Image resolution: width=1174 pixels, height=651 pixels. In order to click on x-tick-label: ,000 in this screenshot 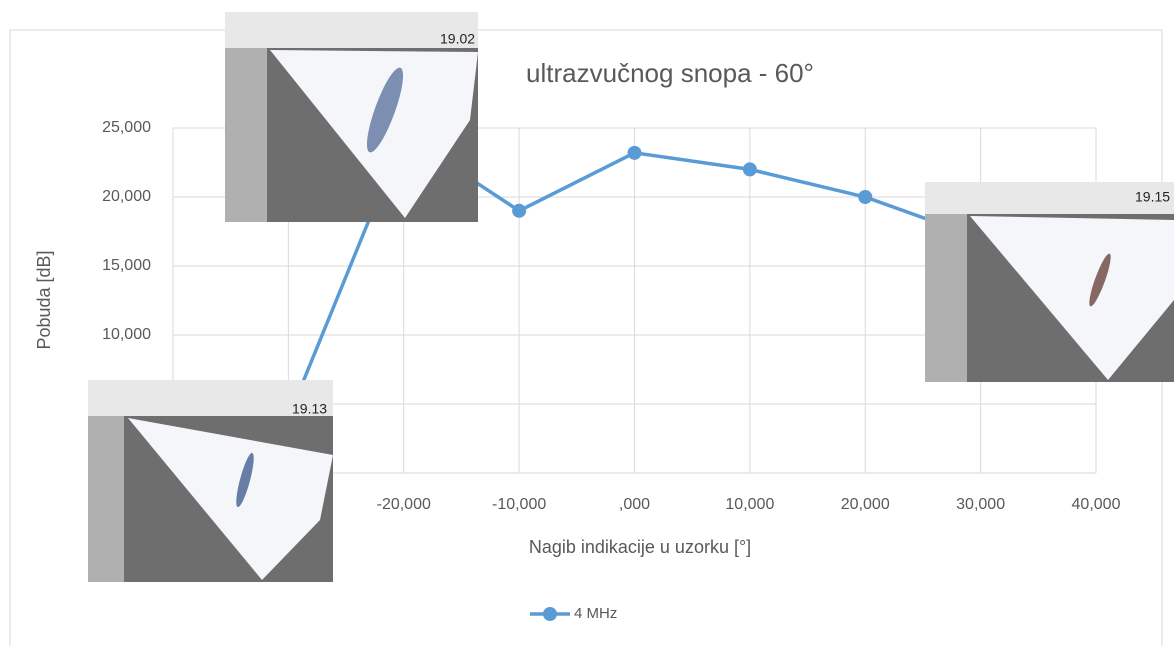, I will do `click(634, 504)`.